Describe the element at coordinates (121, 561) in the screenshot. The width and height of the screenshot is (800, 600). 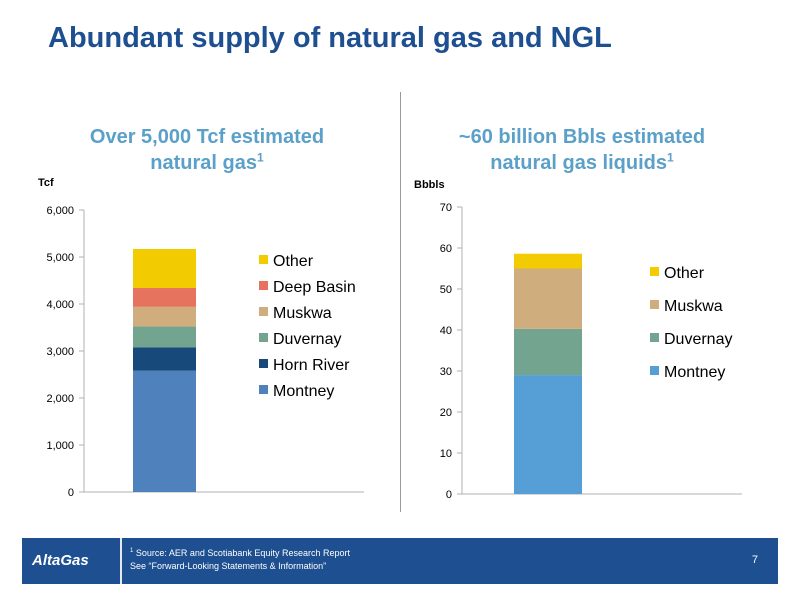
I see `footer-separator` at that location.